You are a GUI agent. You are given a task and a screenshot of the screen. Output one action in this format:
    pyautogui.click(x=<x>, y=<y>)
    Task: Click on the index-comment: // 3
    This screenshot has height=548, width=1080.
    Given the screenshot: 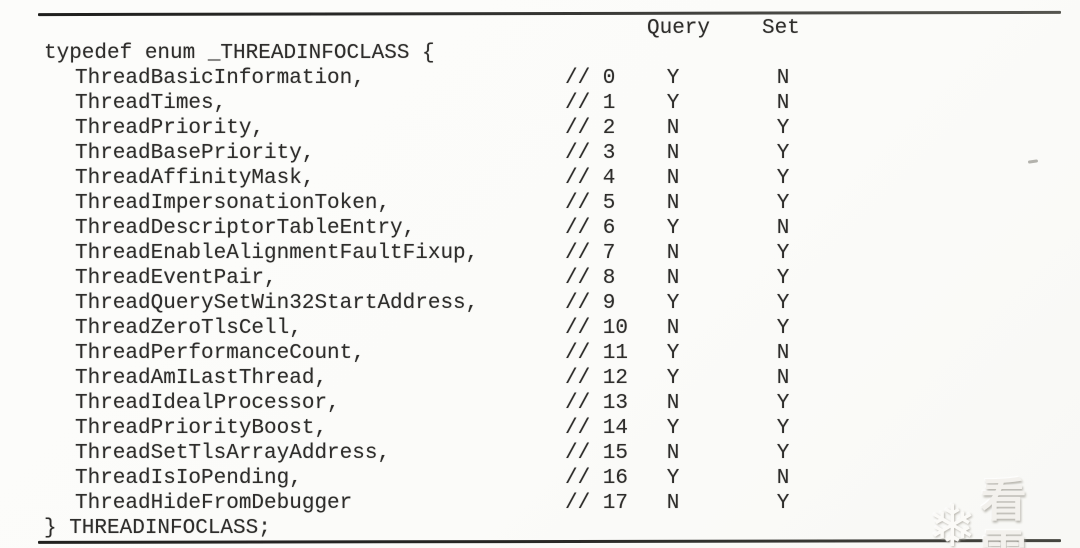 What is the action you would take?
    pyautogui.click(x=590, y=153)
    